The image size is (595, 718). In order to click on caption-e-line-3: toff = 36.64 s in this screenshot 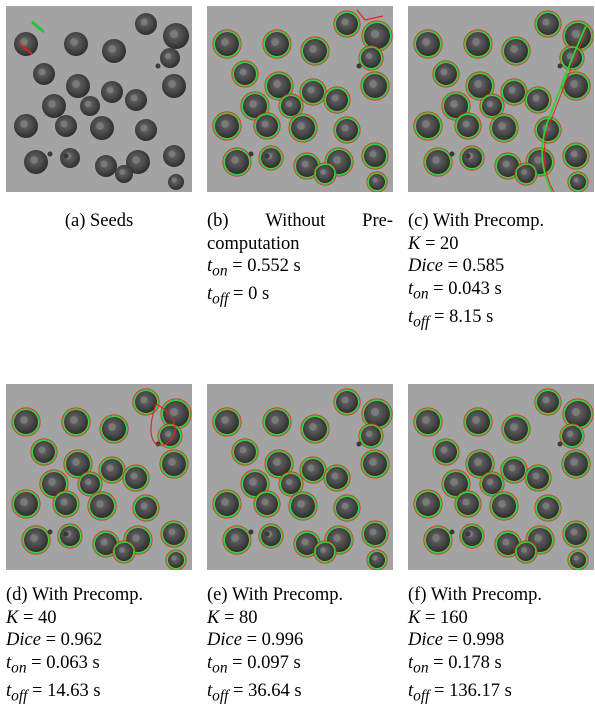, I will do `click(254, 692)`.